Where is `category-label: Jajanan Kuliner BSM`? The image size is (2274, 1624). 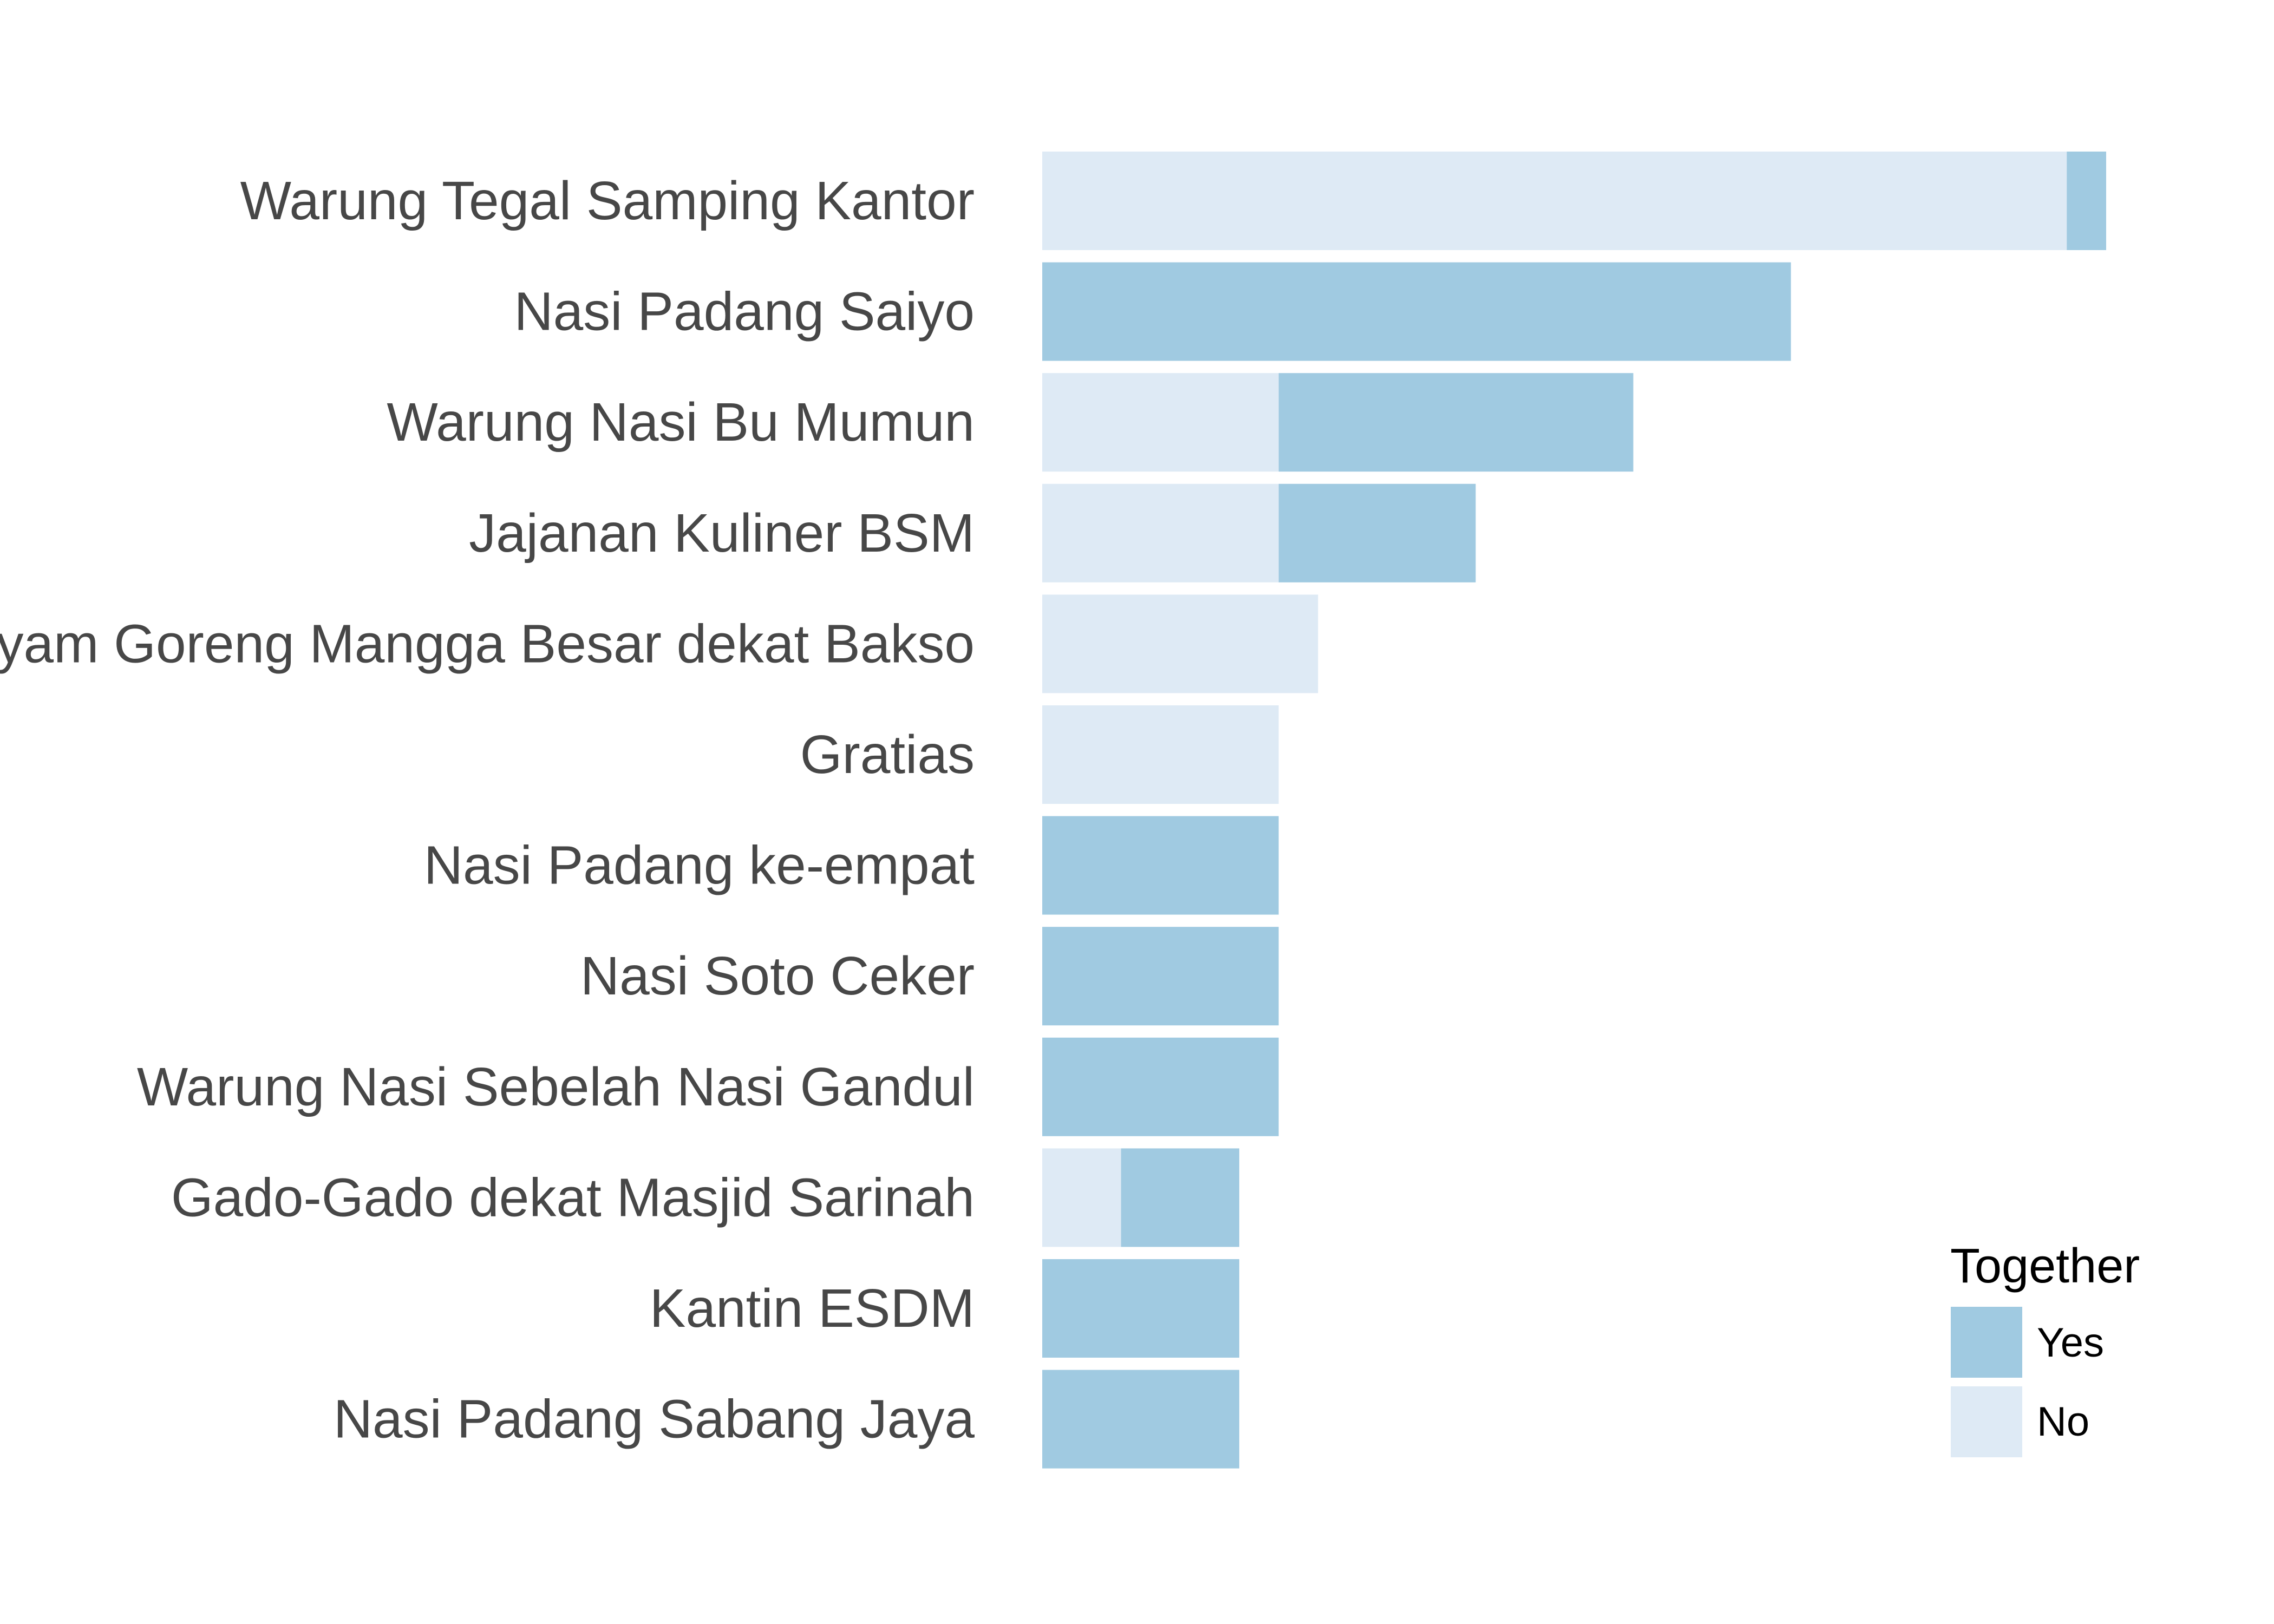
category-label: Jajanan Kuliner BSM is located at coordinates (722, 533).